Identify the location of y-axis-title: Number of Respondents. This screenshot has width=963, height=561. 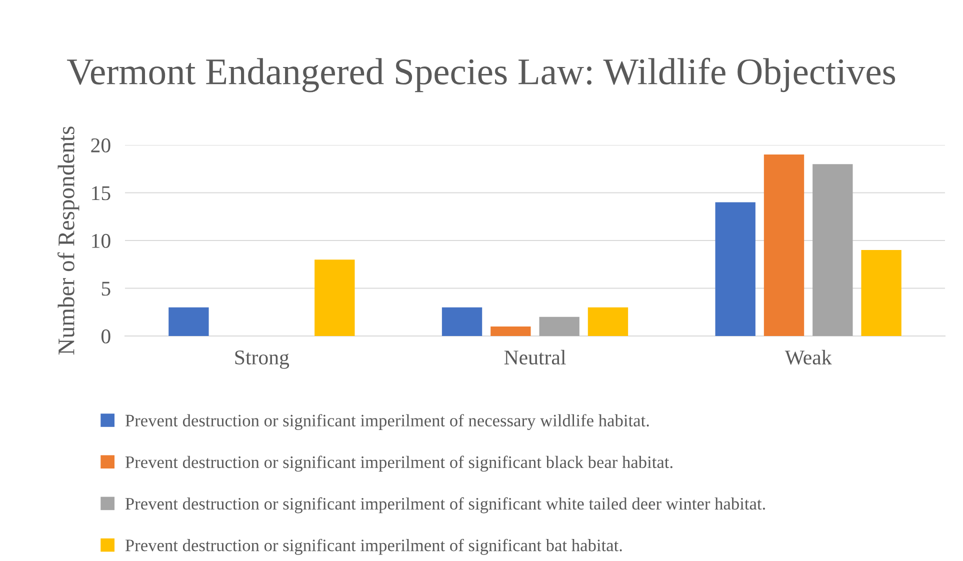
(69, 240).